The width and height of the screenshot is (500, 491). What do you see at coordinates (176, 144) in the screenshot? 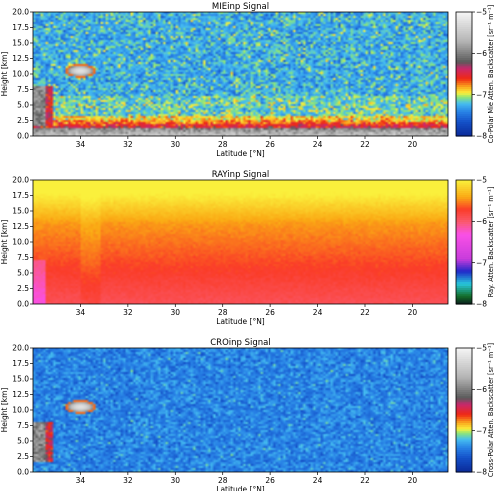
I see `x-tick-label: 30` at bounding box center [176, 144].